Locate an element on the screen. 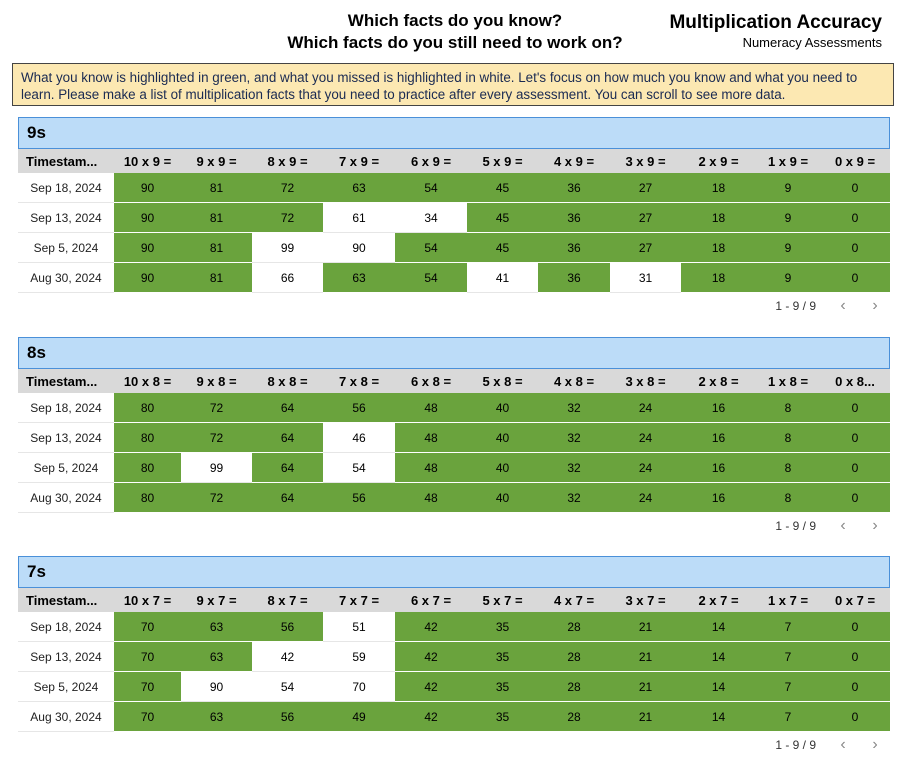 The width and height of the screenshot is (908, 770). column-header-fact: 0 x 7 = is located at coordinates (855, 600).